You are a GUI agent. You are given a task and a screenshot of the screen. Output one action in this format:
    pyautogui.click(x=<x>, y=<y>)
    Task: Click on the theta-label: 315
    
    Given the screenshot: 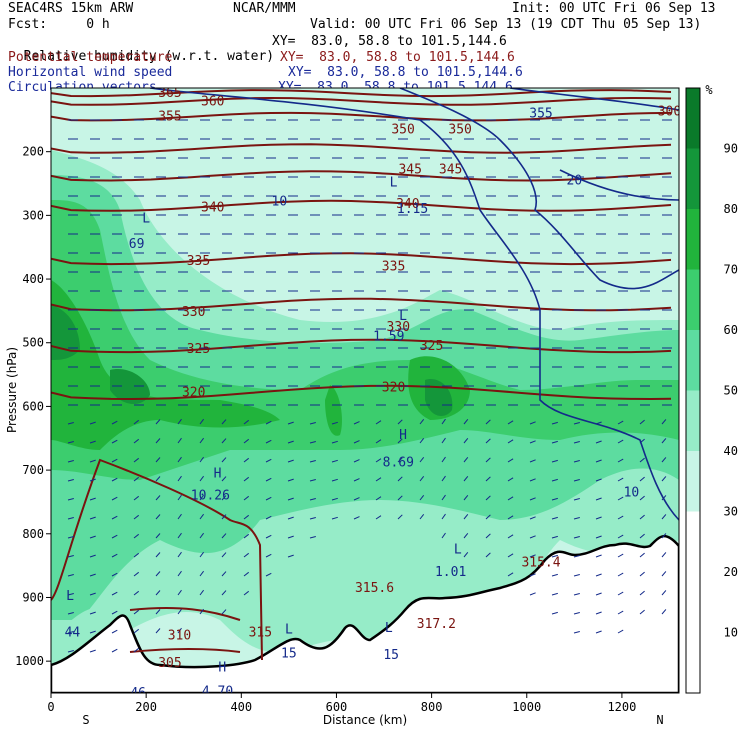 What is the action you would take?
    pyautogui.click(x=260, y=633)
    